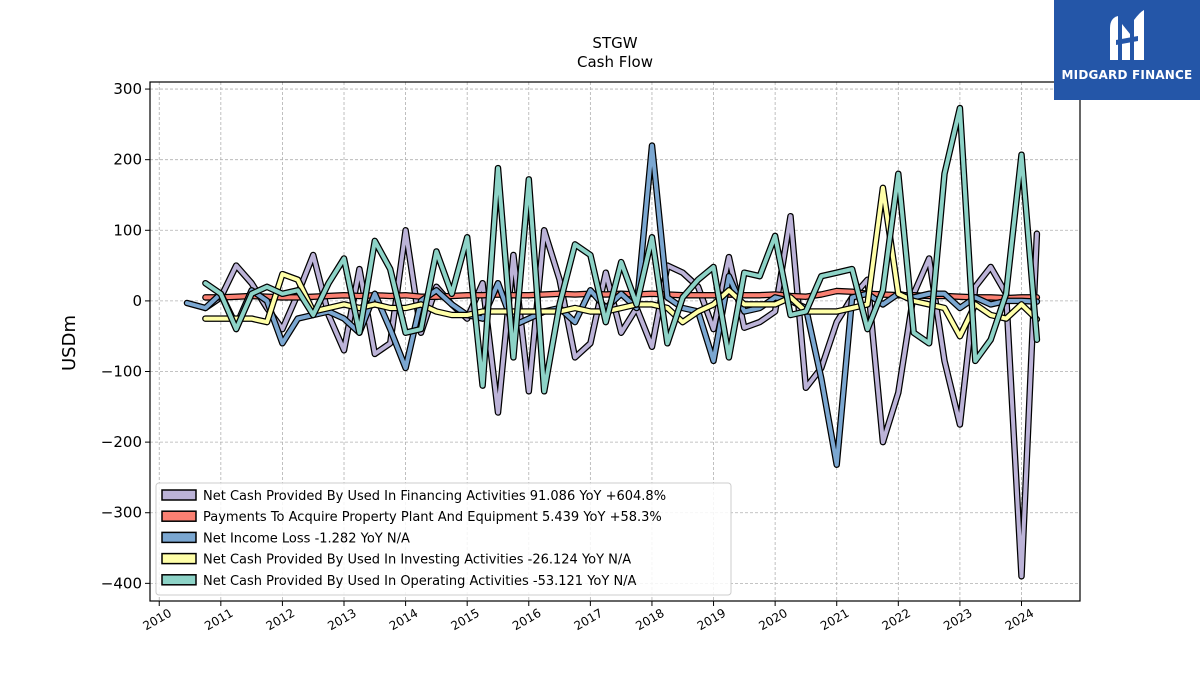 Image resolution: width=1200 pixels, height=675 pixels. I want to click on x-tick-label: 2015, so click(464, 619).